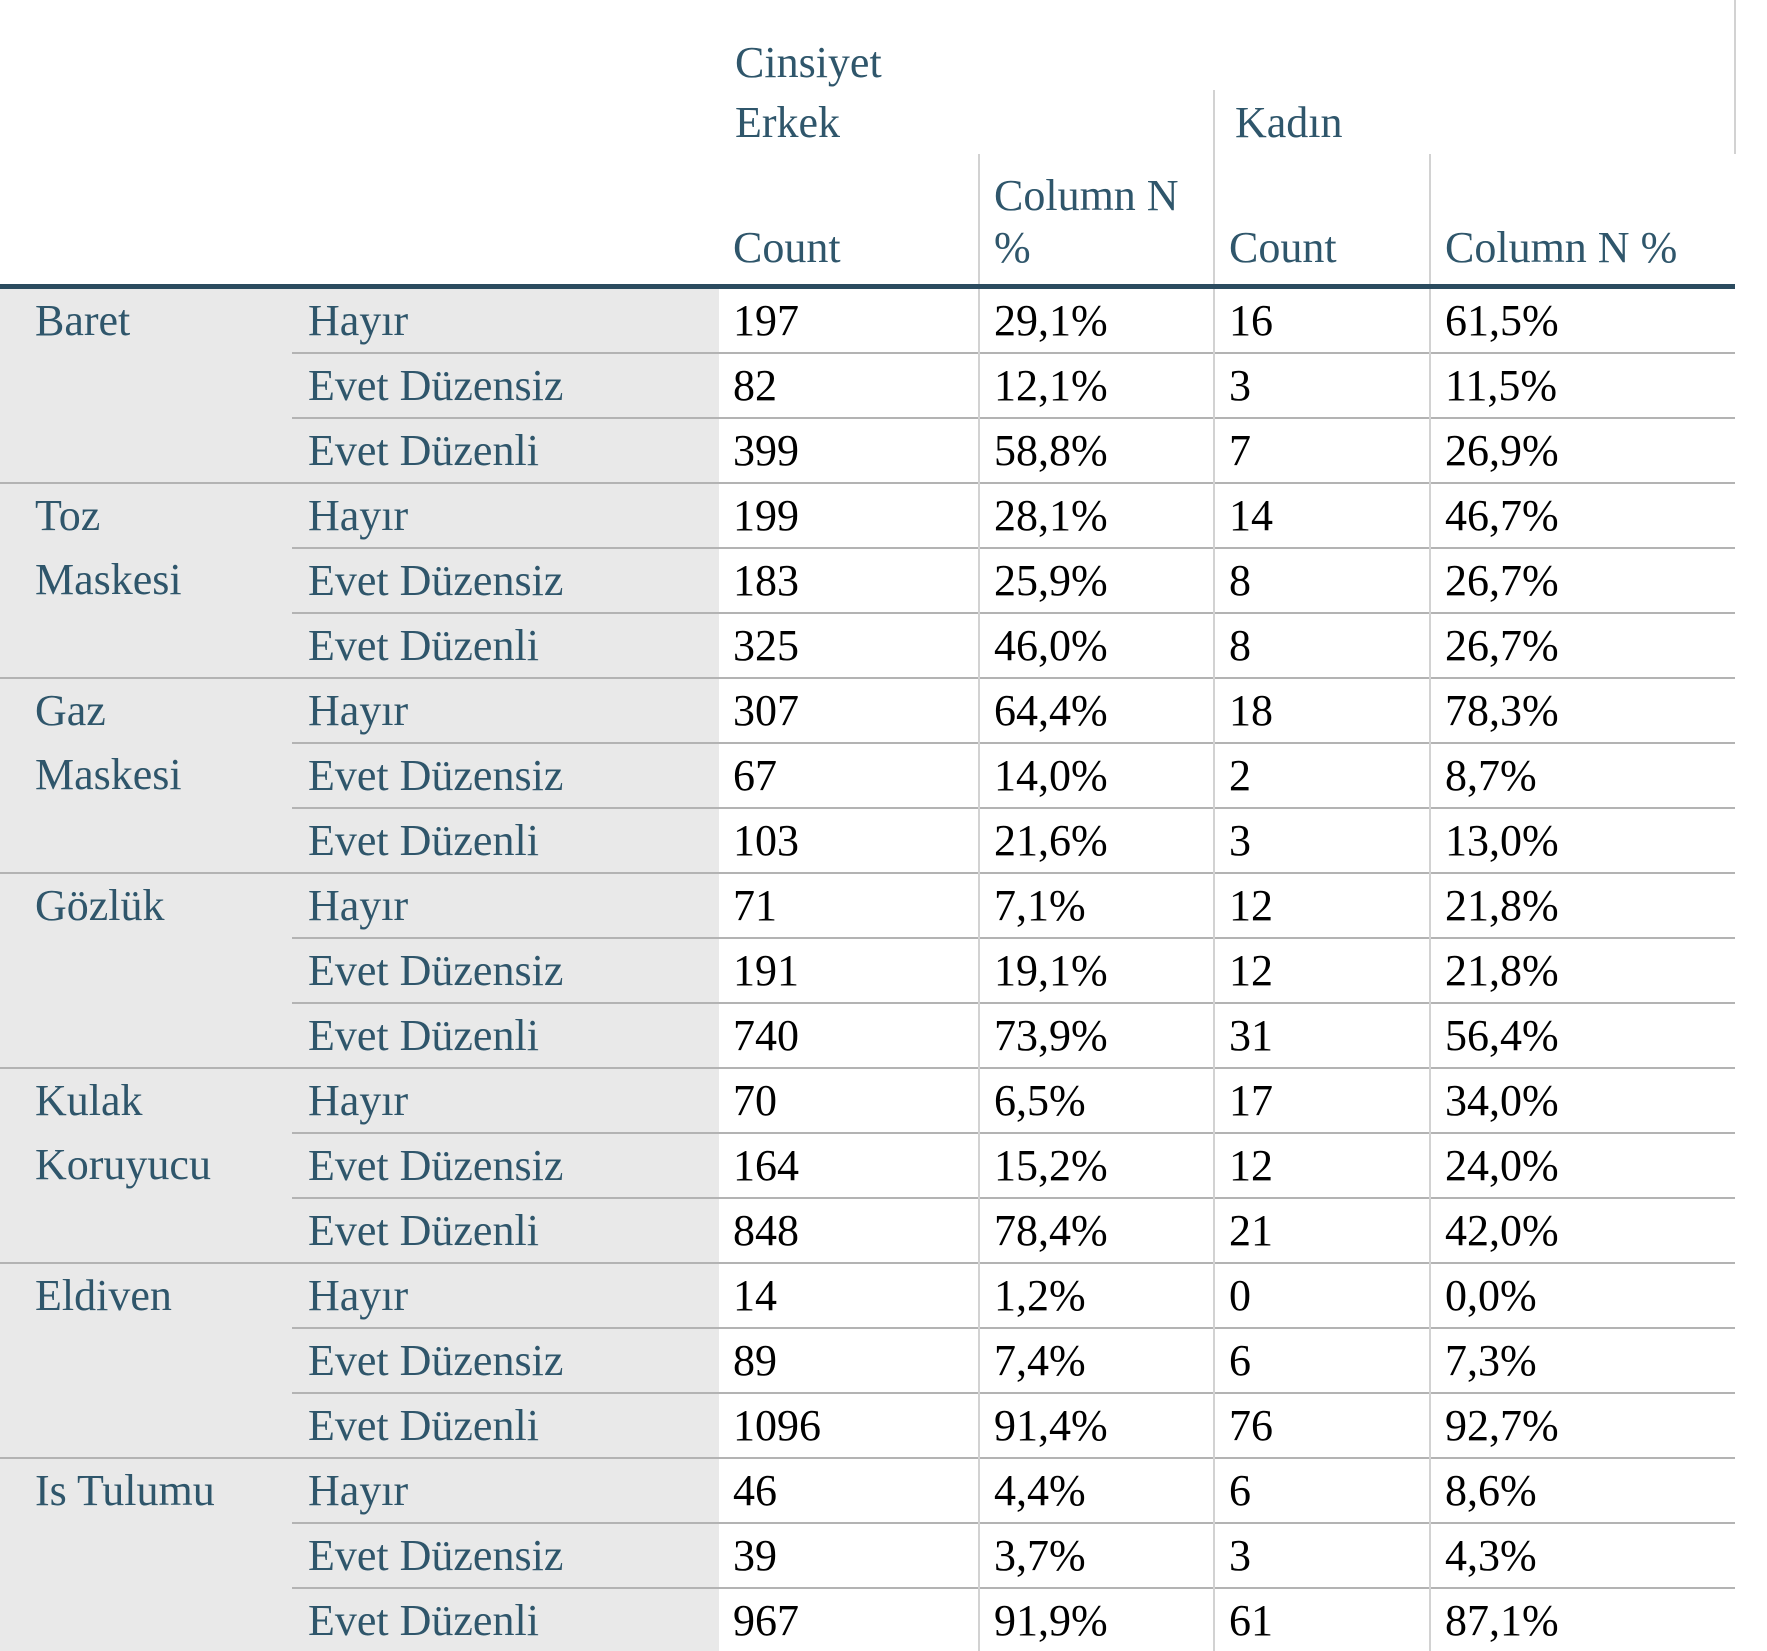 The image size is (1767, 1651). Describe the element at coordinates (1582, 385) in the screenshot. I see `kadin-pct-cell: 11,5%` at that location.